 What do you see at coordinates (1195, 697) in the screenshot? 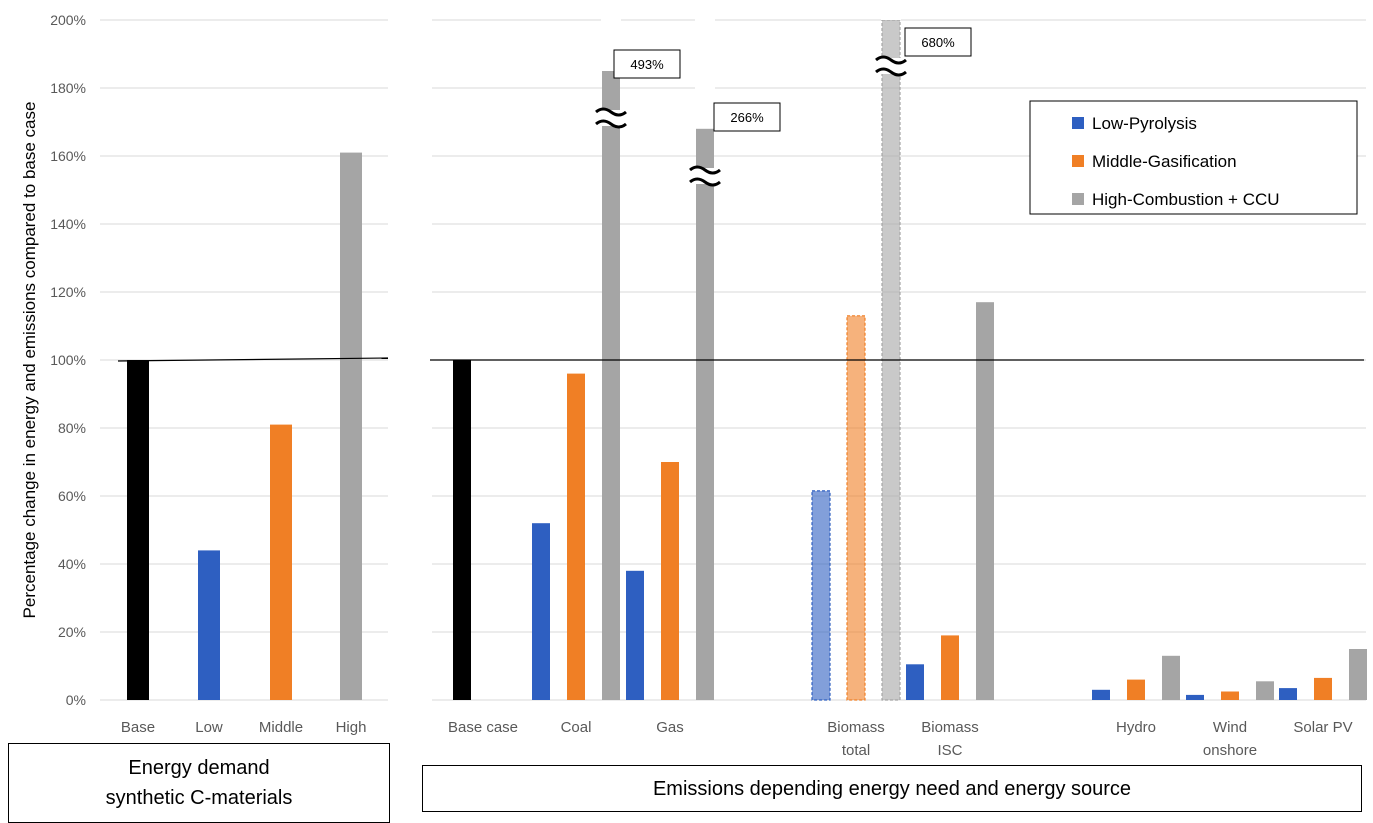
I see `bar-low-pyrolysis-wind-onshore` at bounding box center [1195, 697].